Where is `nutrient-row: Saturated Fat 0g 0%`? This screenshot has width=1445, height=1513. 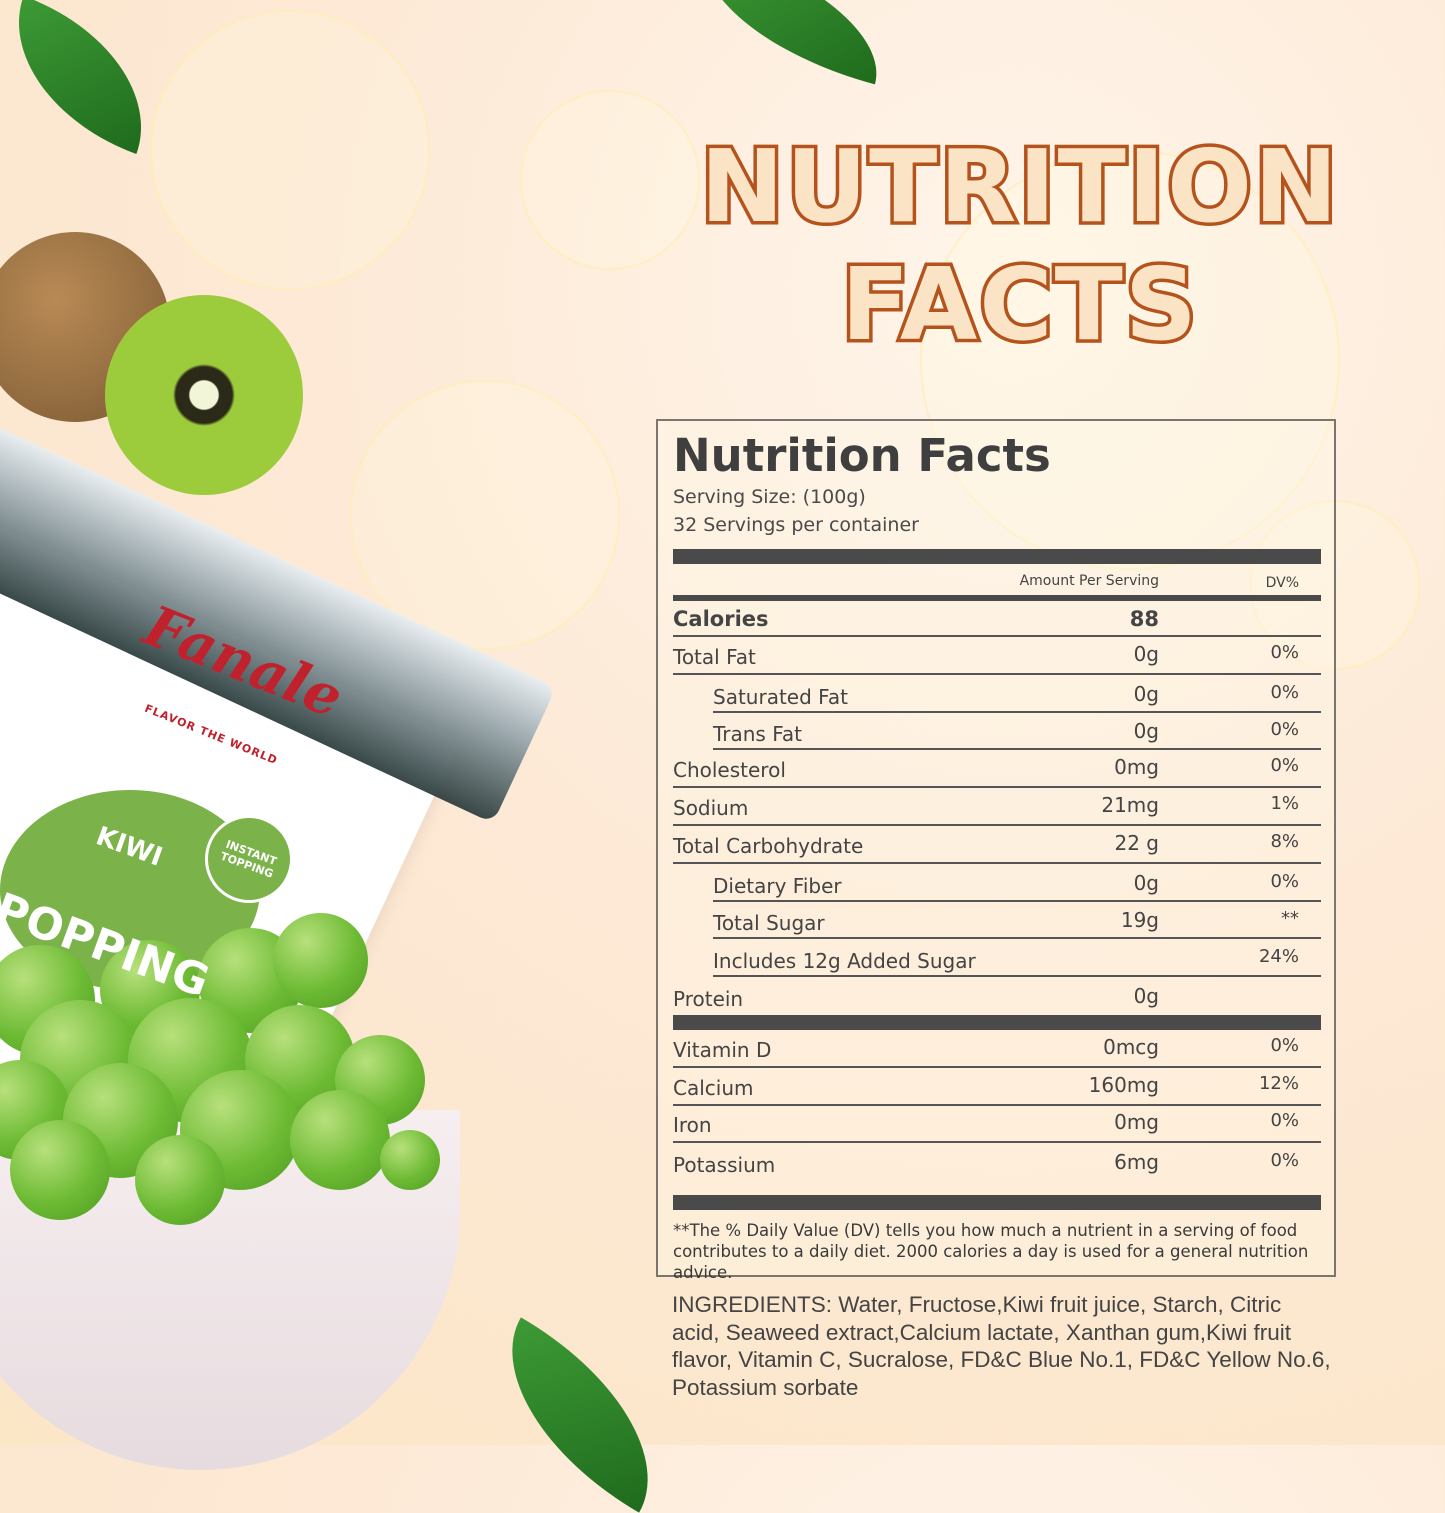
nutrient-row: Saturated Fat 0g 0% is located at coordinates (997, 694).